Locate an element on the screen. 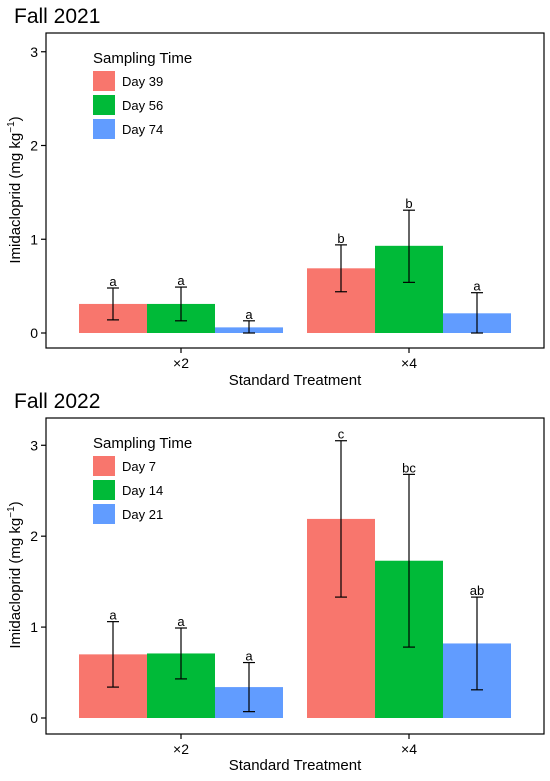  significance-labels: a b a b a a is located at coordinates (295, 259).